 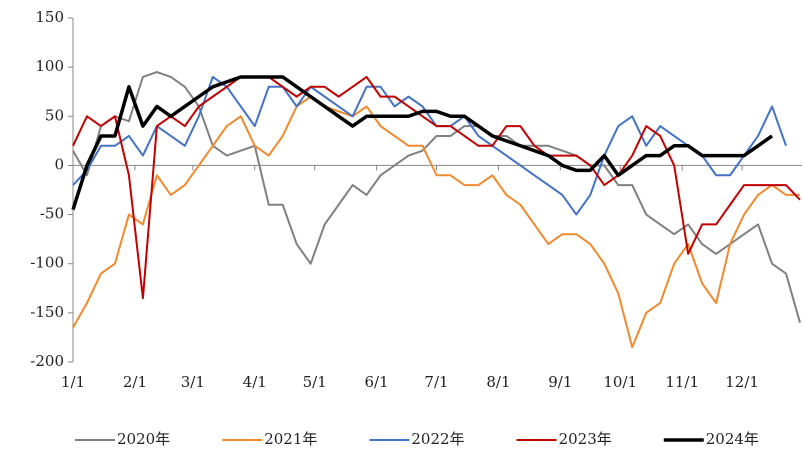 I want to click on legend-label: 2024年, so click(x=732, y=439).